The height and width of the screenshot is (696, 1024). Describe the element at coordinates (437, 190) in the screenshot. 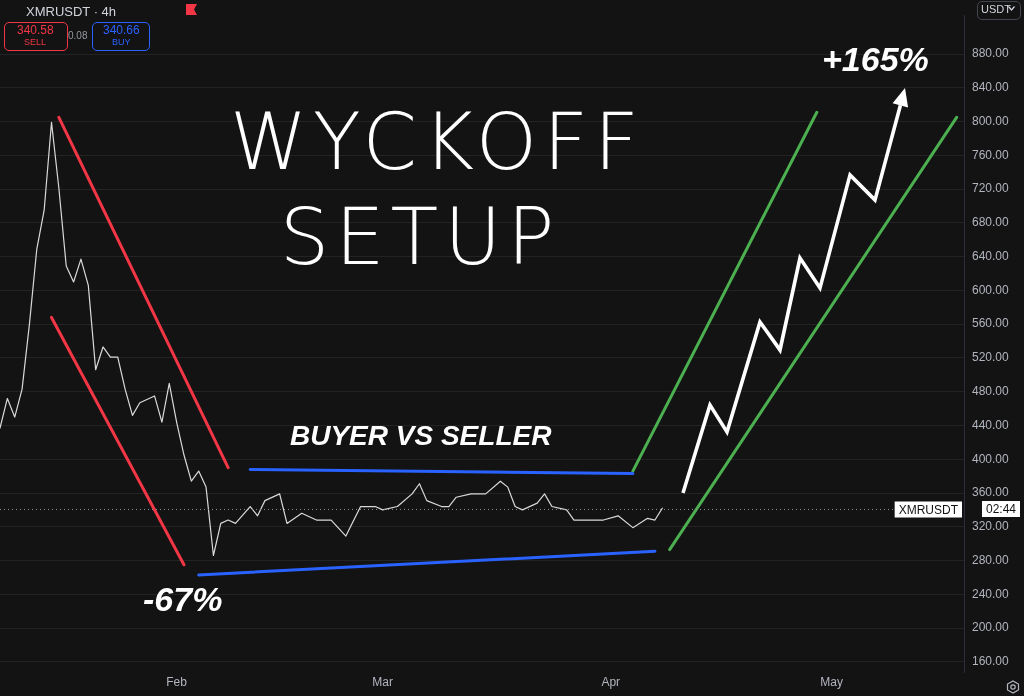

I see `annotation: WYCKOFF SETUP` at that location.